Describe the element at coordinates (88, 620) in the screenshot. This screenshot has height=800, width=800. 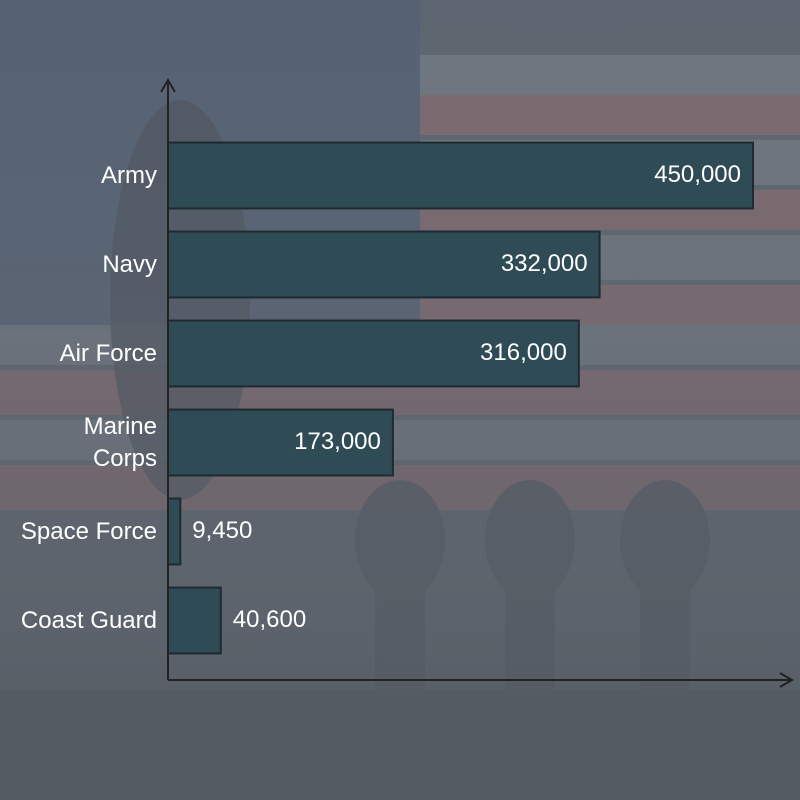
I see `category-label: Coast Guard` at that location.